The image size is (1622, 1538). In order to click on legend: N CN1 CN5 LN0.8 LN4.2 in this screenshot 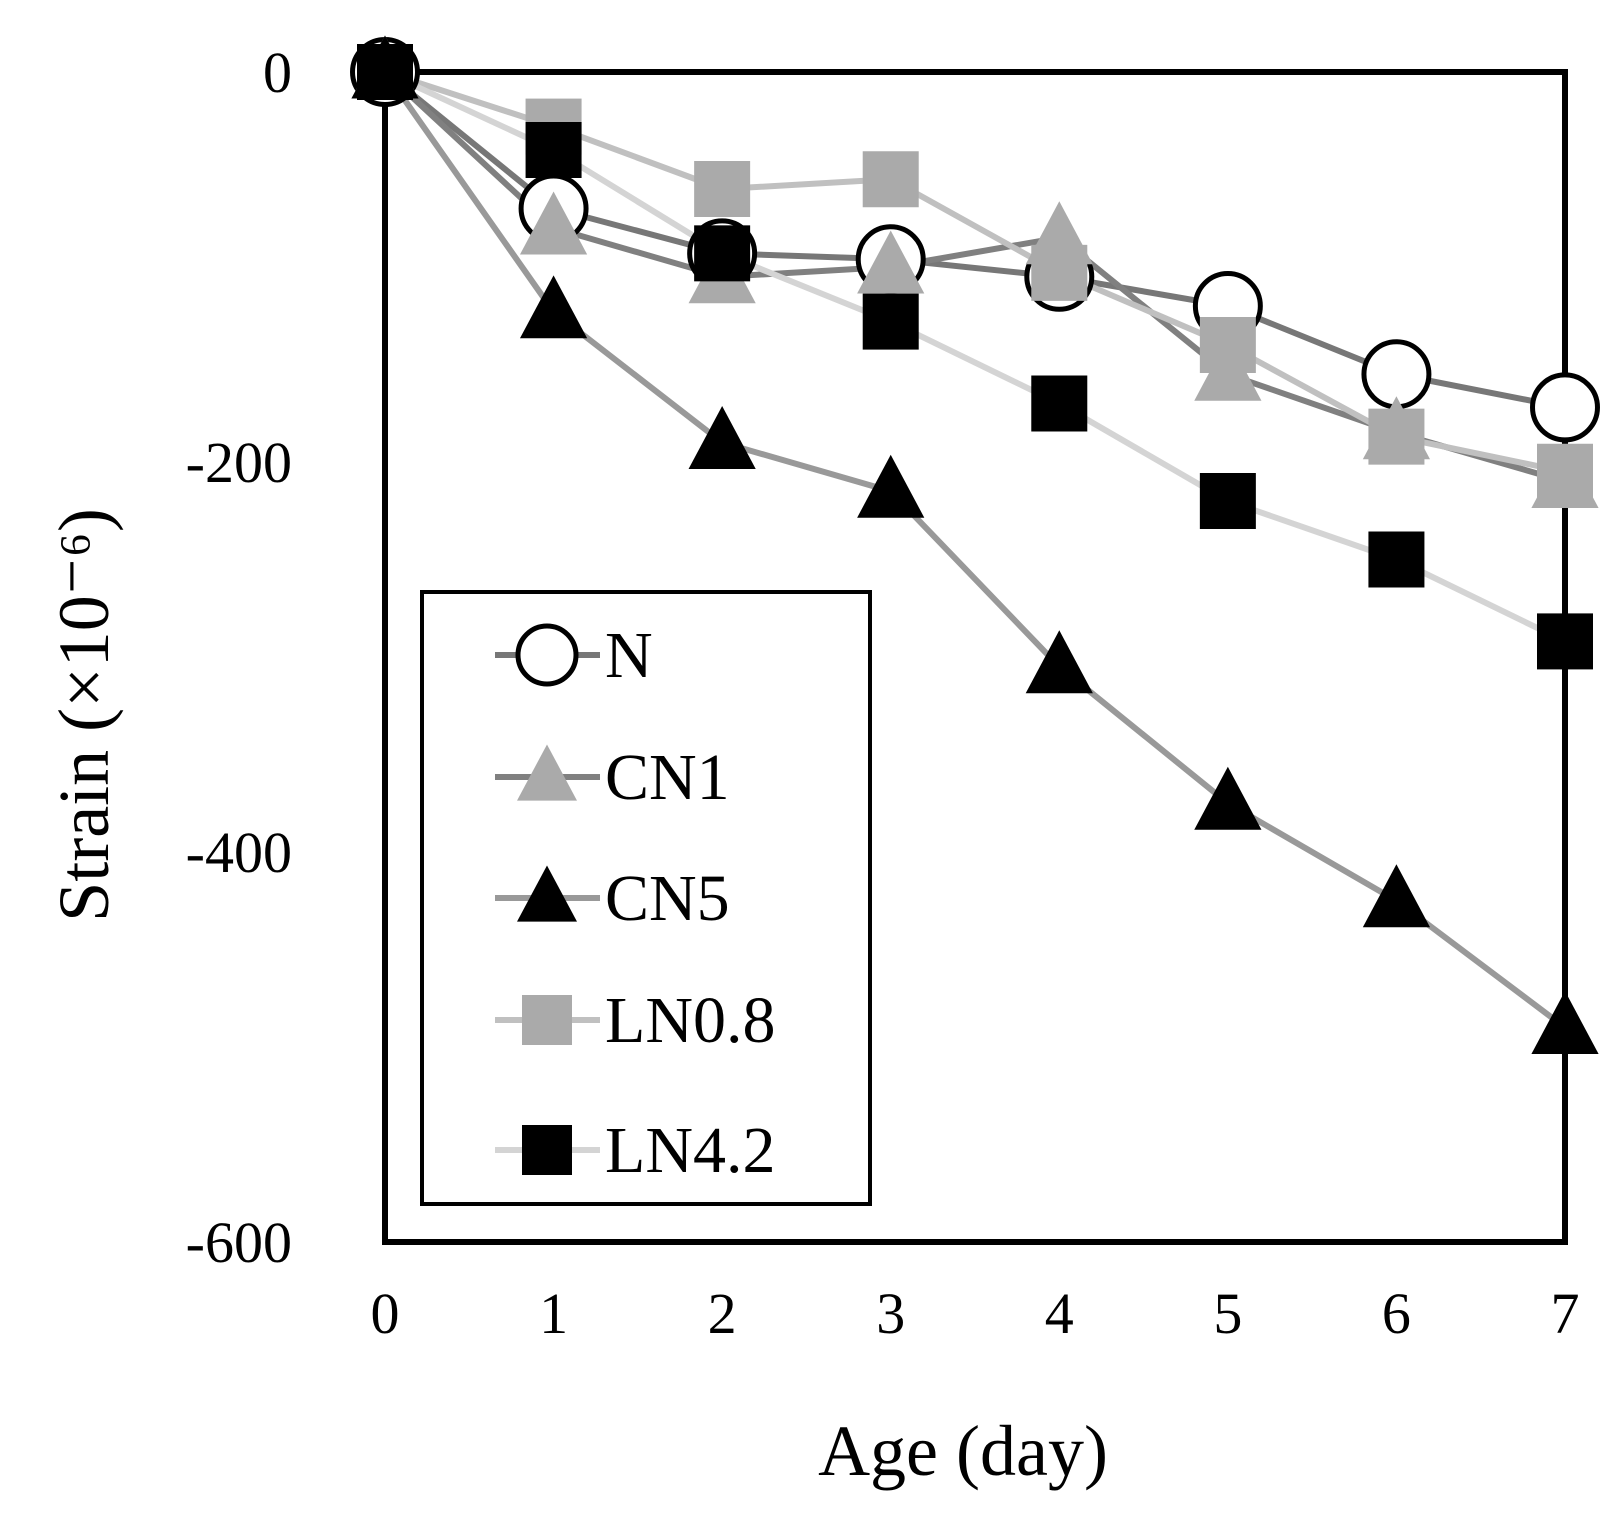, I will do `click(646, 898)`.